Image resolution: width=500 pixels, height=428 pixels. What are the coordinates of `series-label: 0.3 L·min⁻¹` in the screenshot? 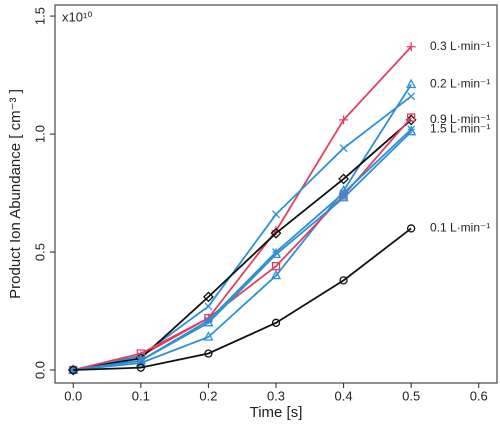 It's located at (460, 46).